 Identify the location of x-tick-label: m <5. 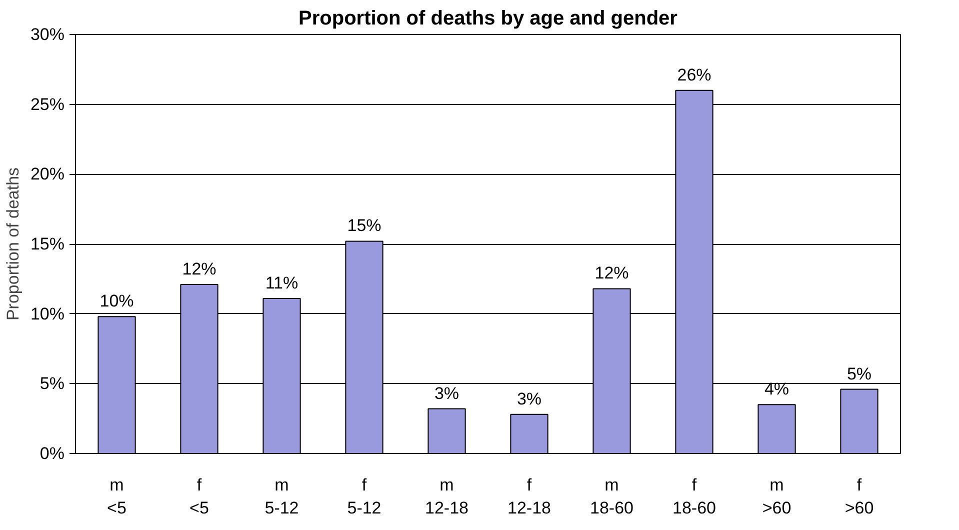
(116, 497).